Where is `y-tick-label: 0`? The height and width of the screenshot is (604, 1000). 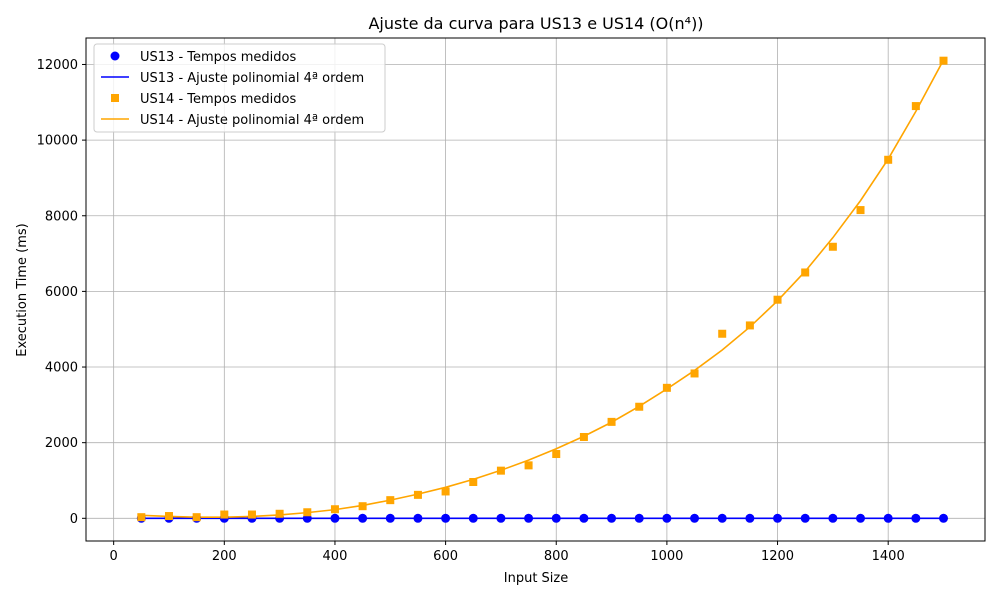 y-tick-label: 0 is located at coordinates (74, 519).